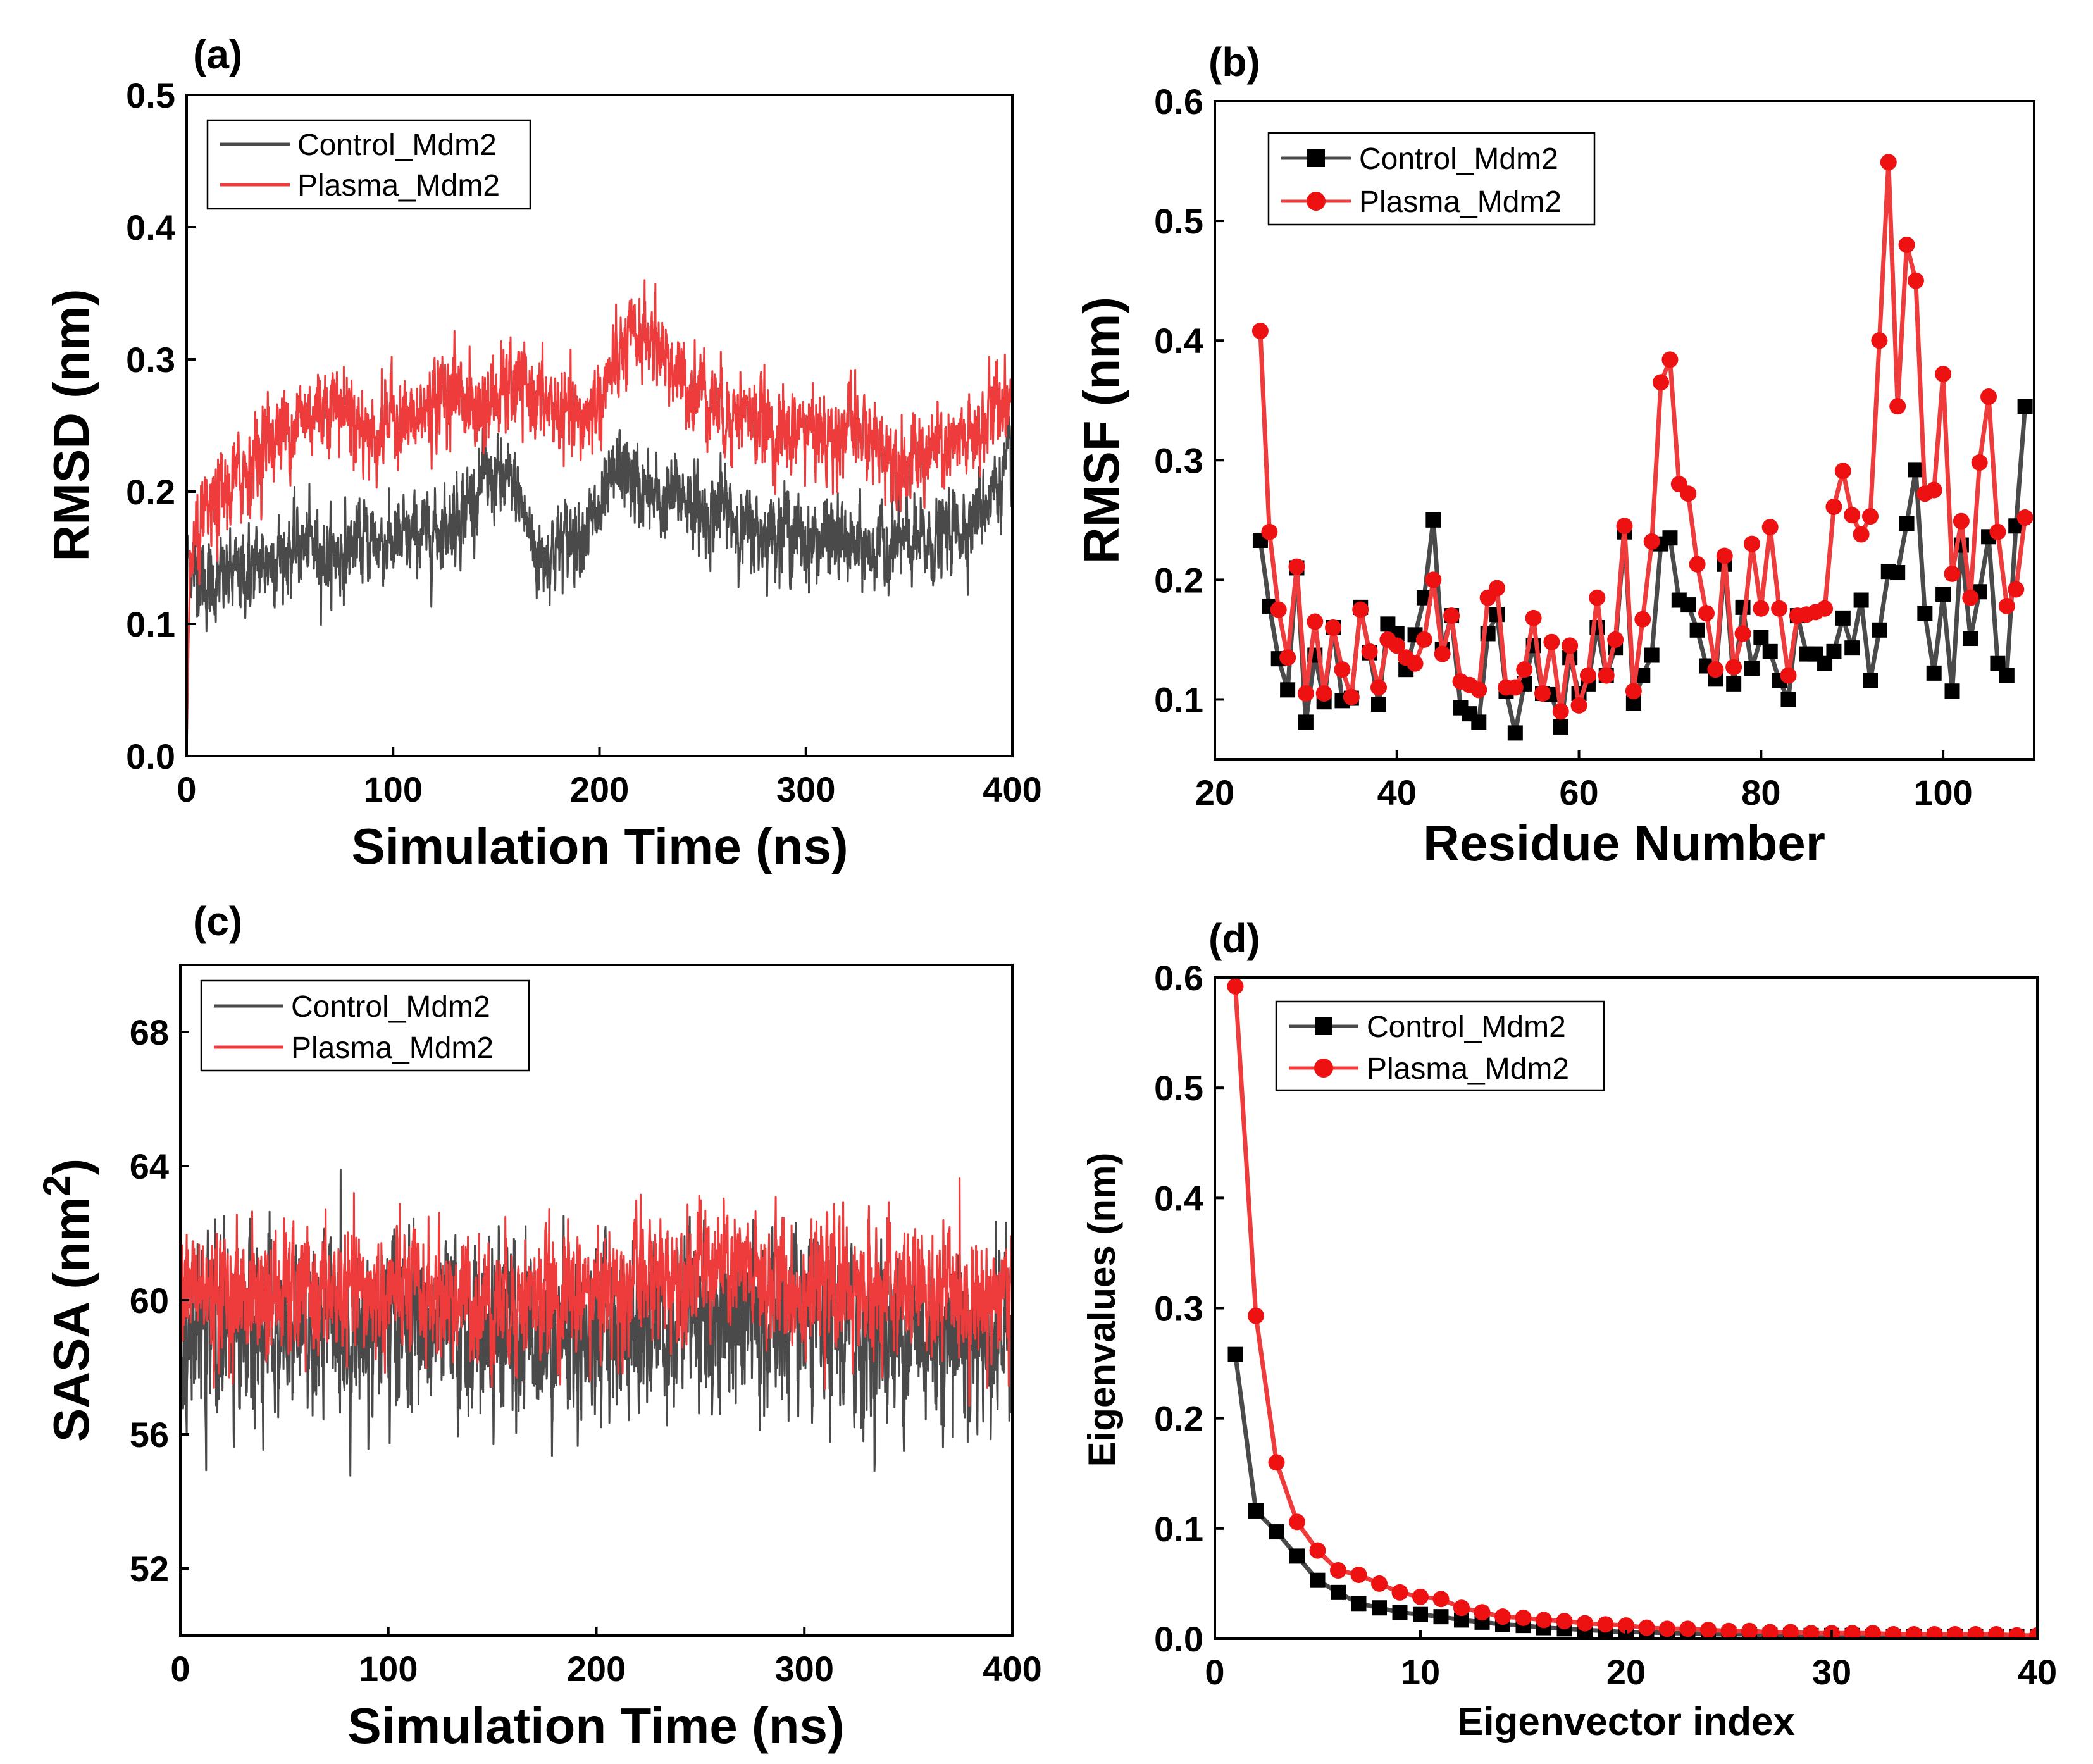 The width and height of the screenshot is (2093, 1764). Describe the element at coordinates (1178, 1088) in the screenshot. I see `panel-d-ytick-label: 0.5` at that location.